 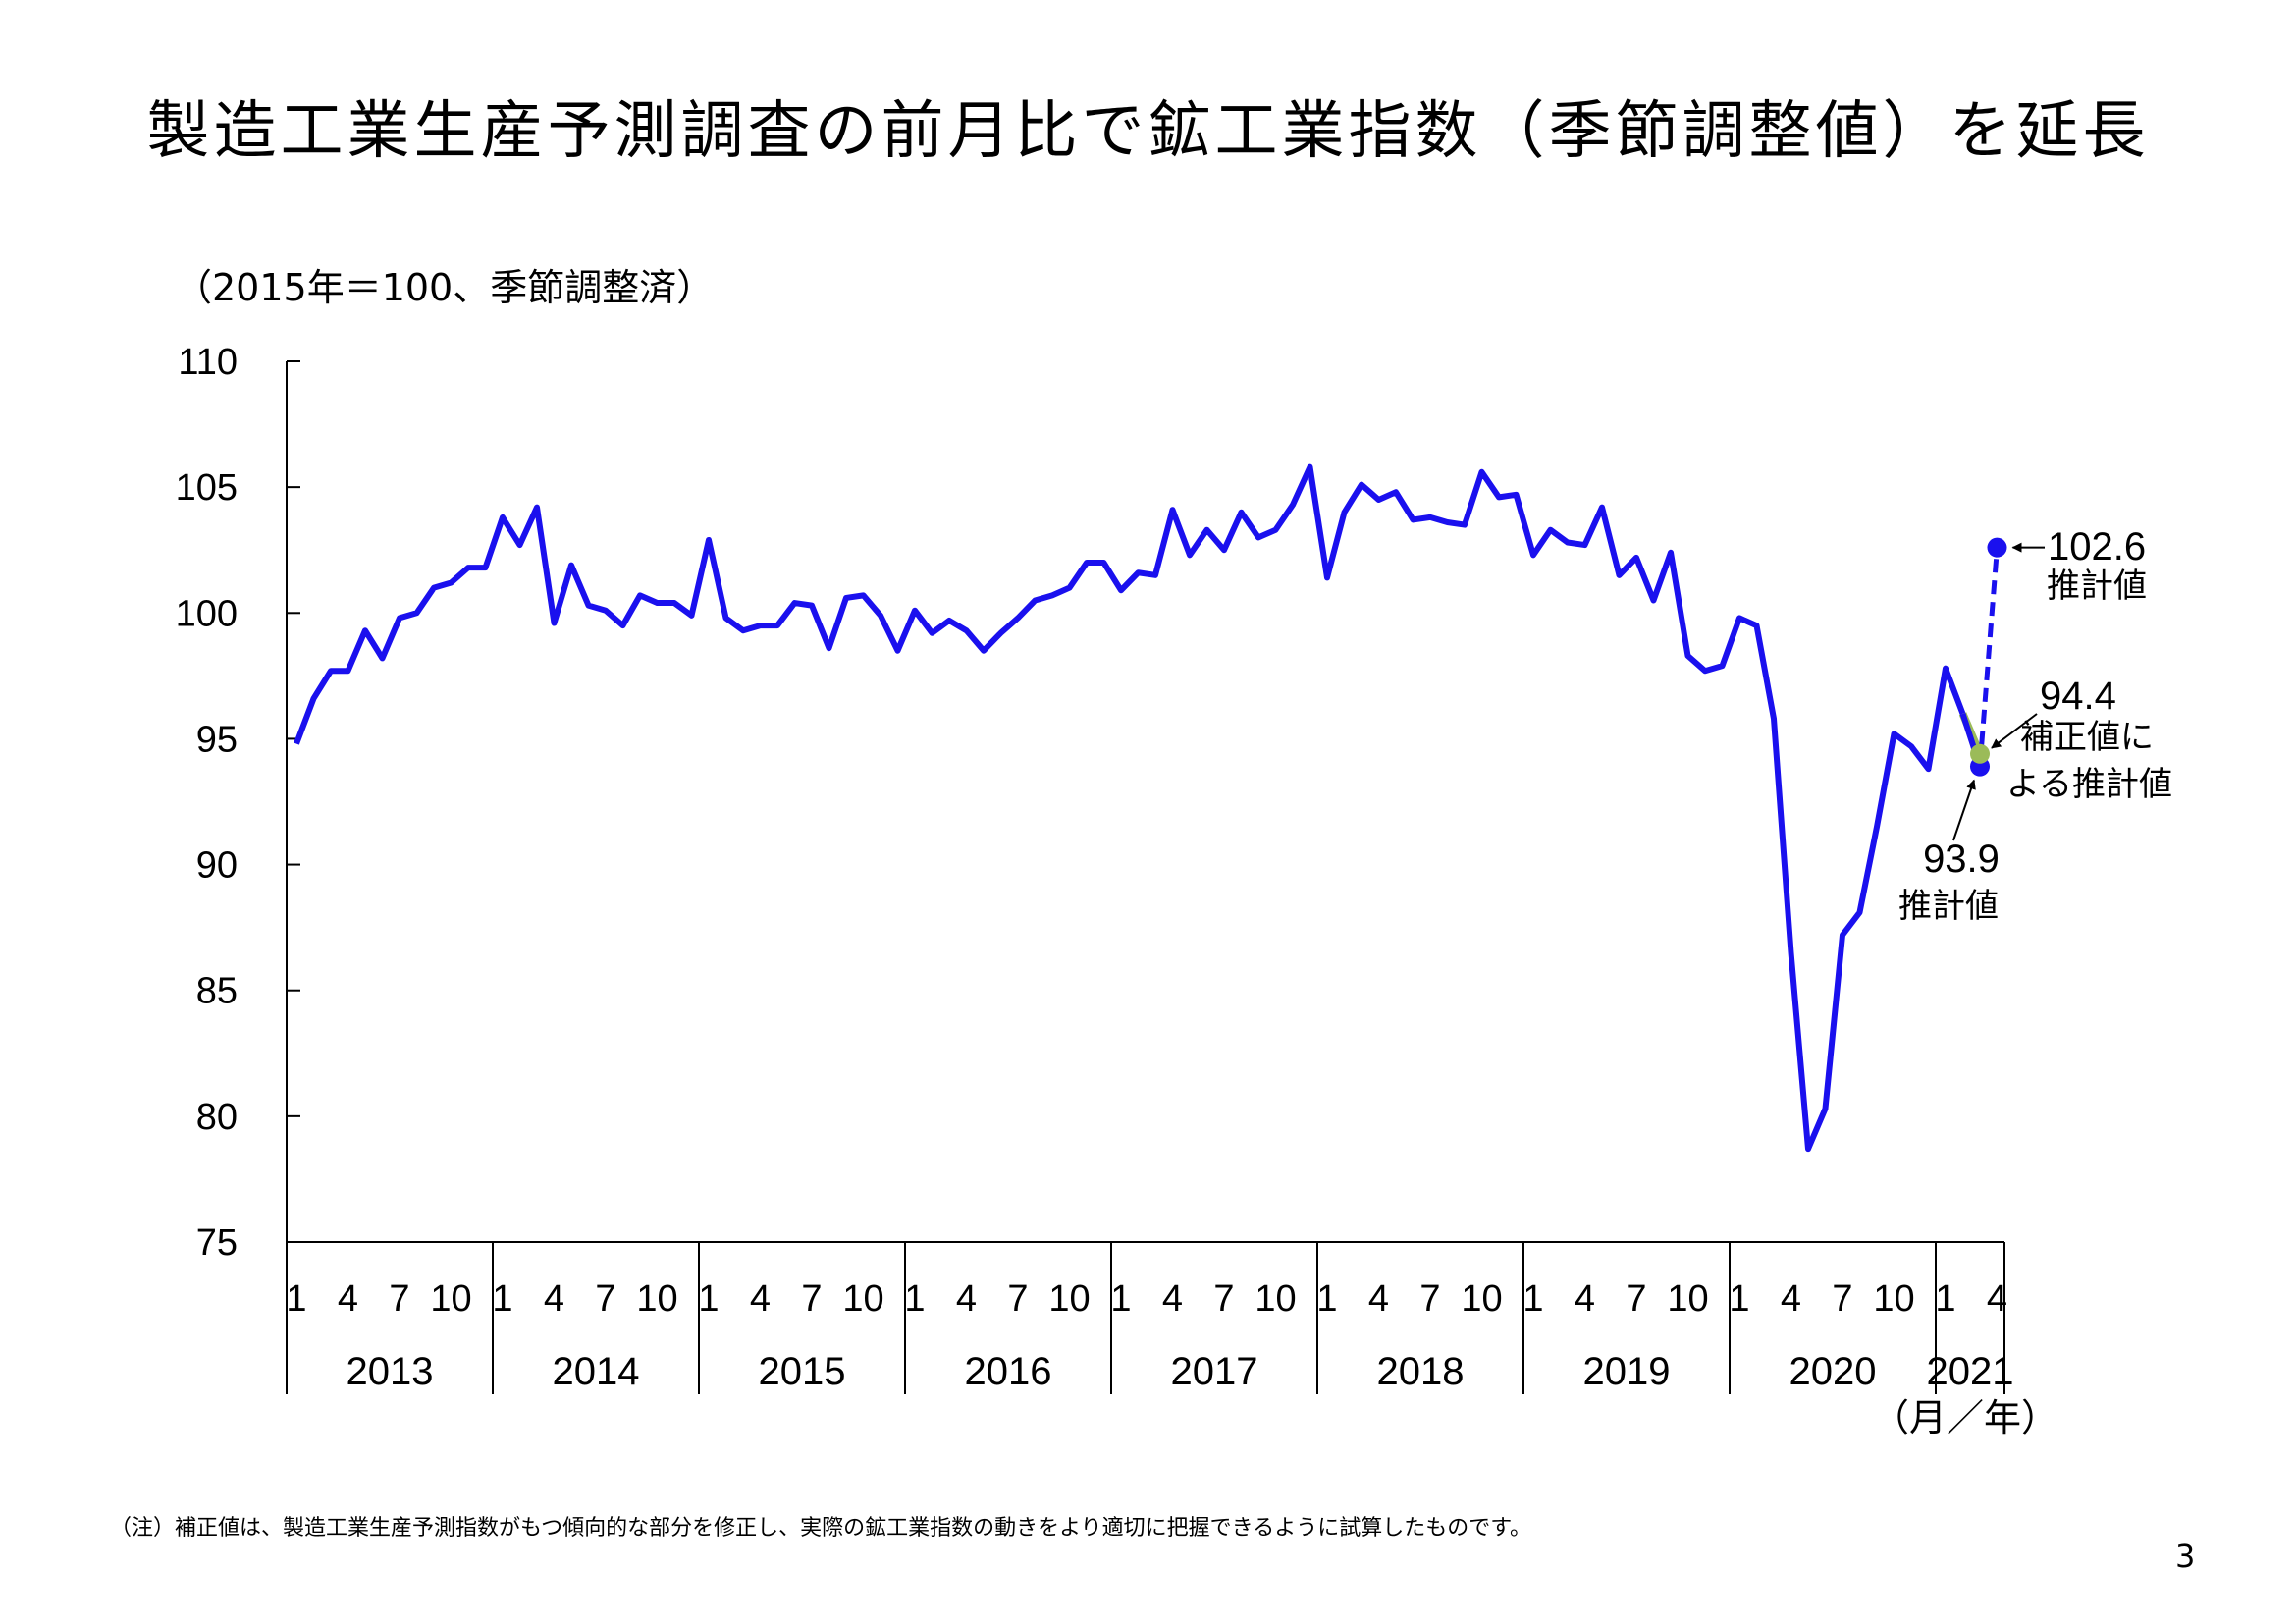 I want to click on annot-94-4-value: 94.4, so click(x=2078, y=696).